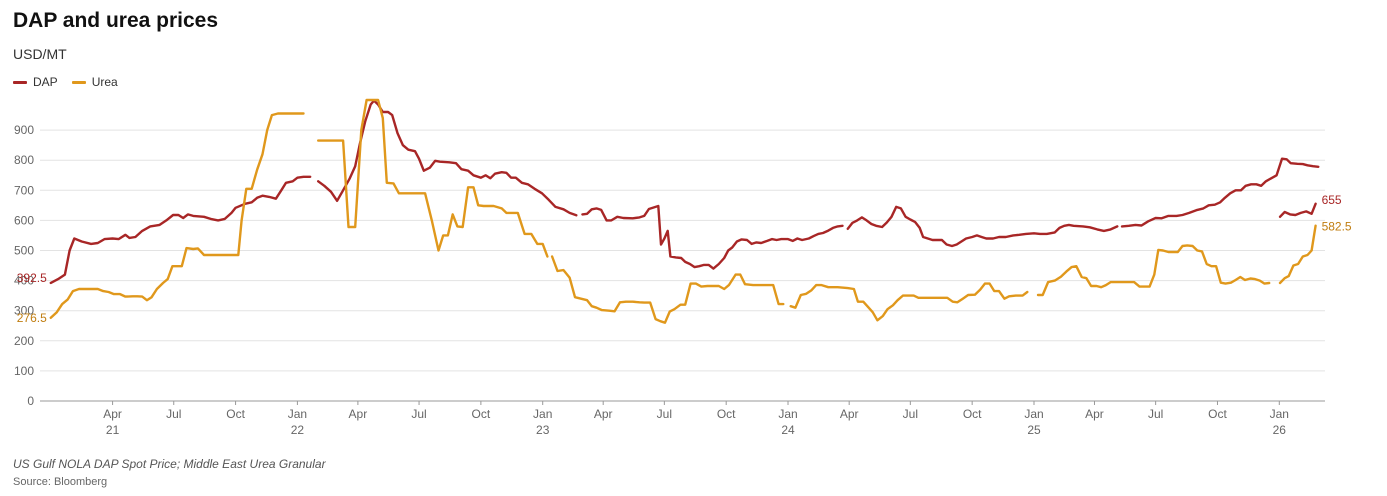 This screenshot has height=496, width=1387. What do you see at coordinates (24, 341) in the screenshot?
I see `y-tick-label-200: 200` at bounding box center [24, 341].